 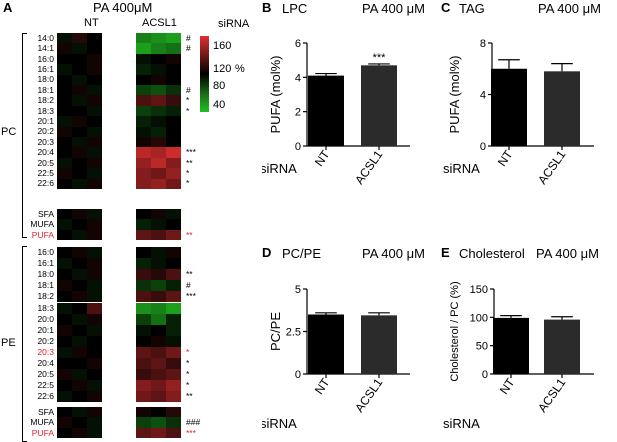 I want to click on pe-row-label: 20:0, so click(x=45, y=318).